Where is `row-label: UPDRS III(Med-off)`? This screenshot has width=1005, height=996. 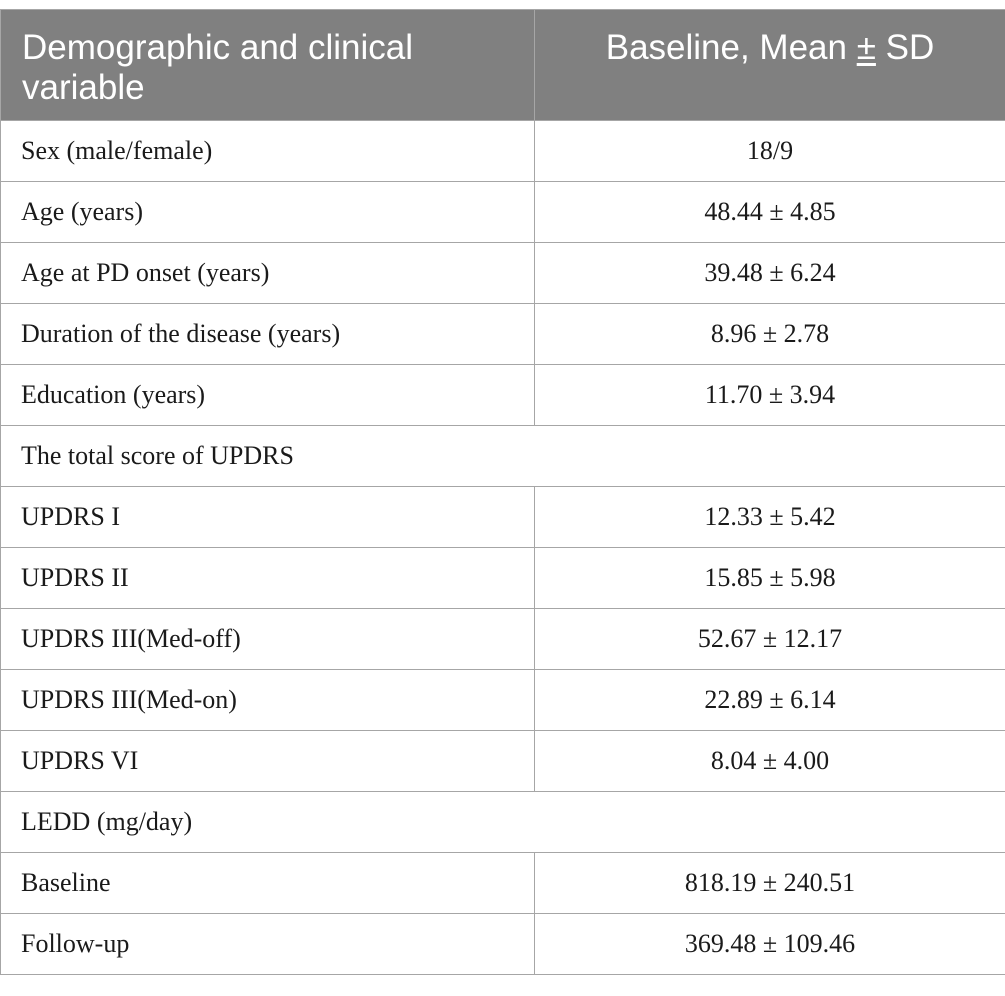
row-label: UPDRS III(Med-off) is located at coordinates (267, 639).